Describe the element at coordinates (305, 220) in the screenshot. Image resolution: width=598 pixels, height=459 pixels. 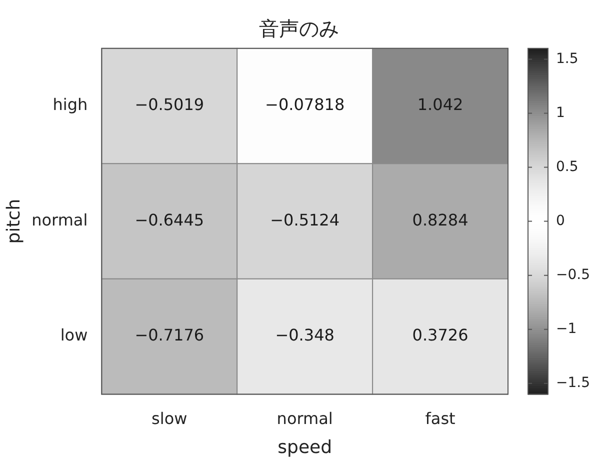
I see `data-label: −0.5124` at that location.